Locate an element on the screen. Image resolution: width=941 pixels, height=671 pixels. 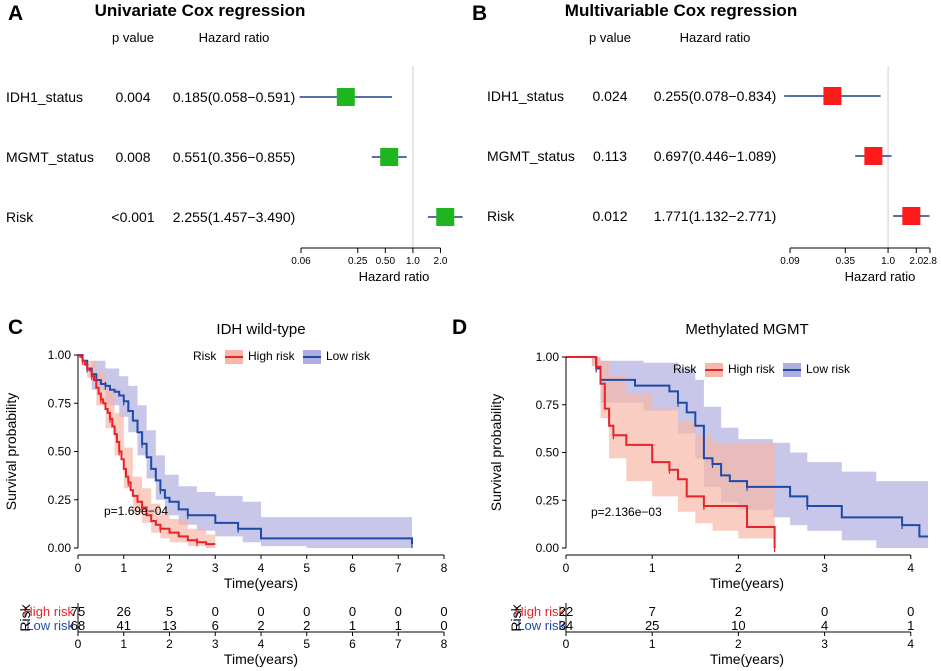
panel-b-x-axis-title: Hazard ratio is located at coordinates (880, 276).